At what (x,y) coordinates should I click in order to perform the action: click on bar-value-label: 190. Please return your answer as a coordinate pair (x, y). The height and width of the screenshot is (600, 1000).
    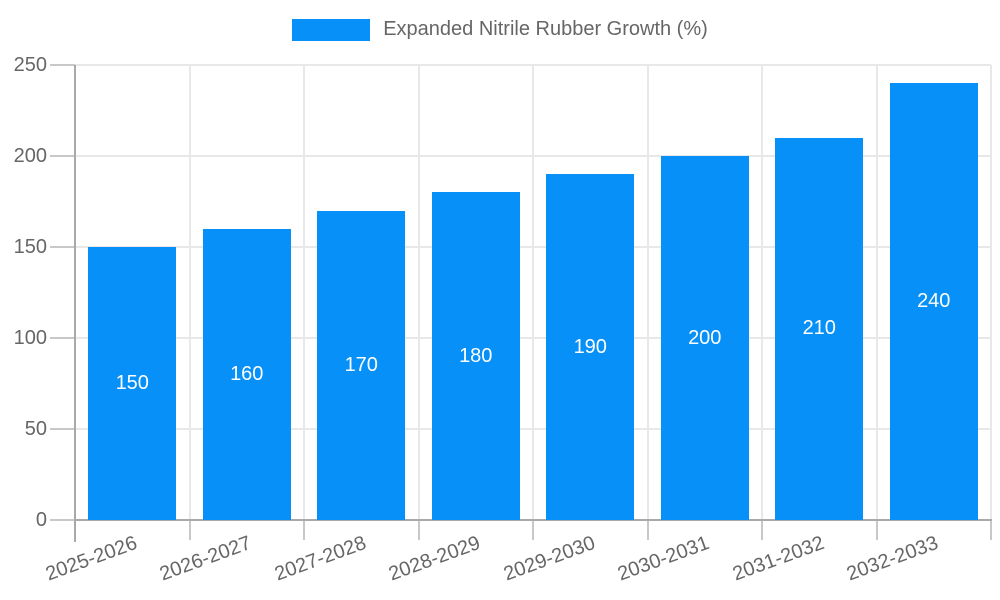
    Looking at the image, I should click on (590, 346).